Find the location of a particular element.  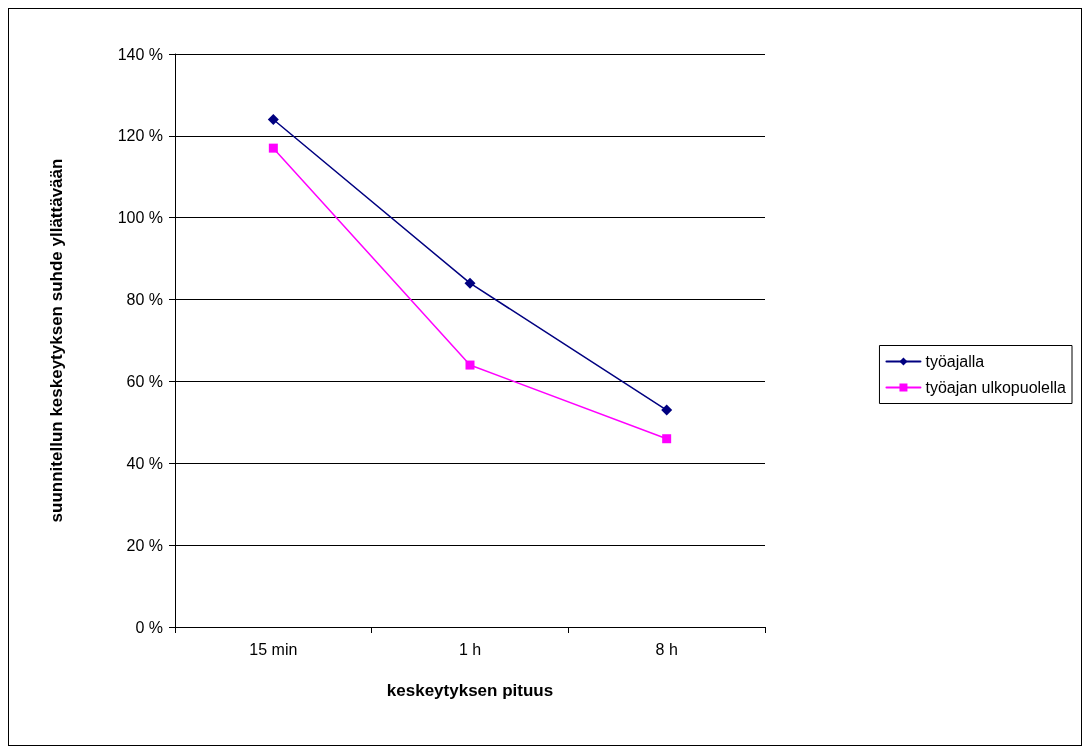

legend-label: työajalla is located at coordinates (955, 361).